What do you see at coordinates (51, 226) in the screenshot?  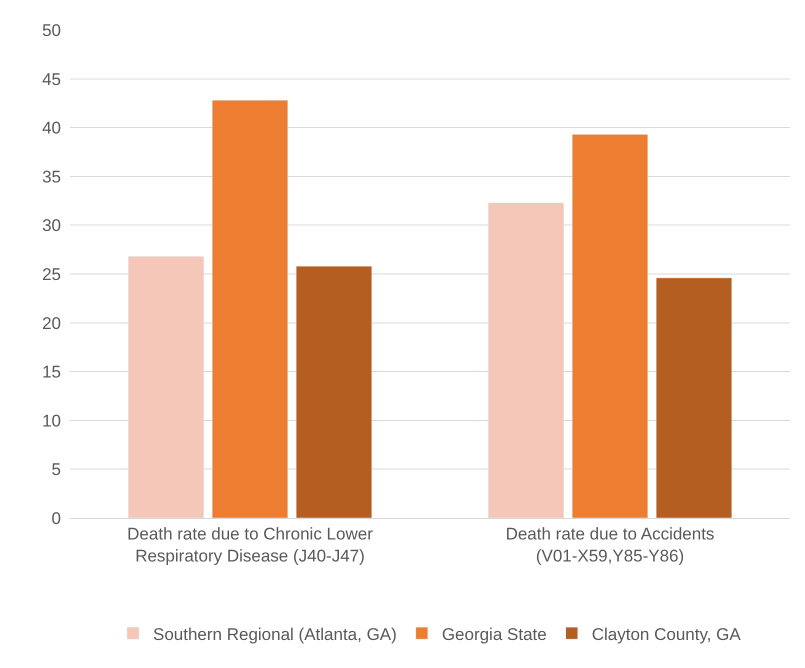 I see `y-tick-label: 30` at bounding box center [51, 226].